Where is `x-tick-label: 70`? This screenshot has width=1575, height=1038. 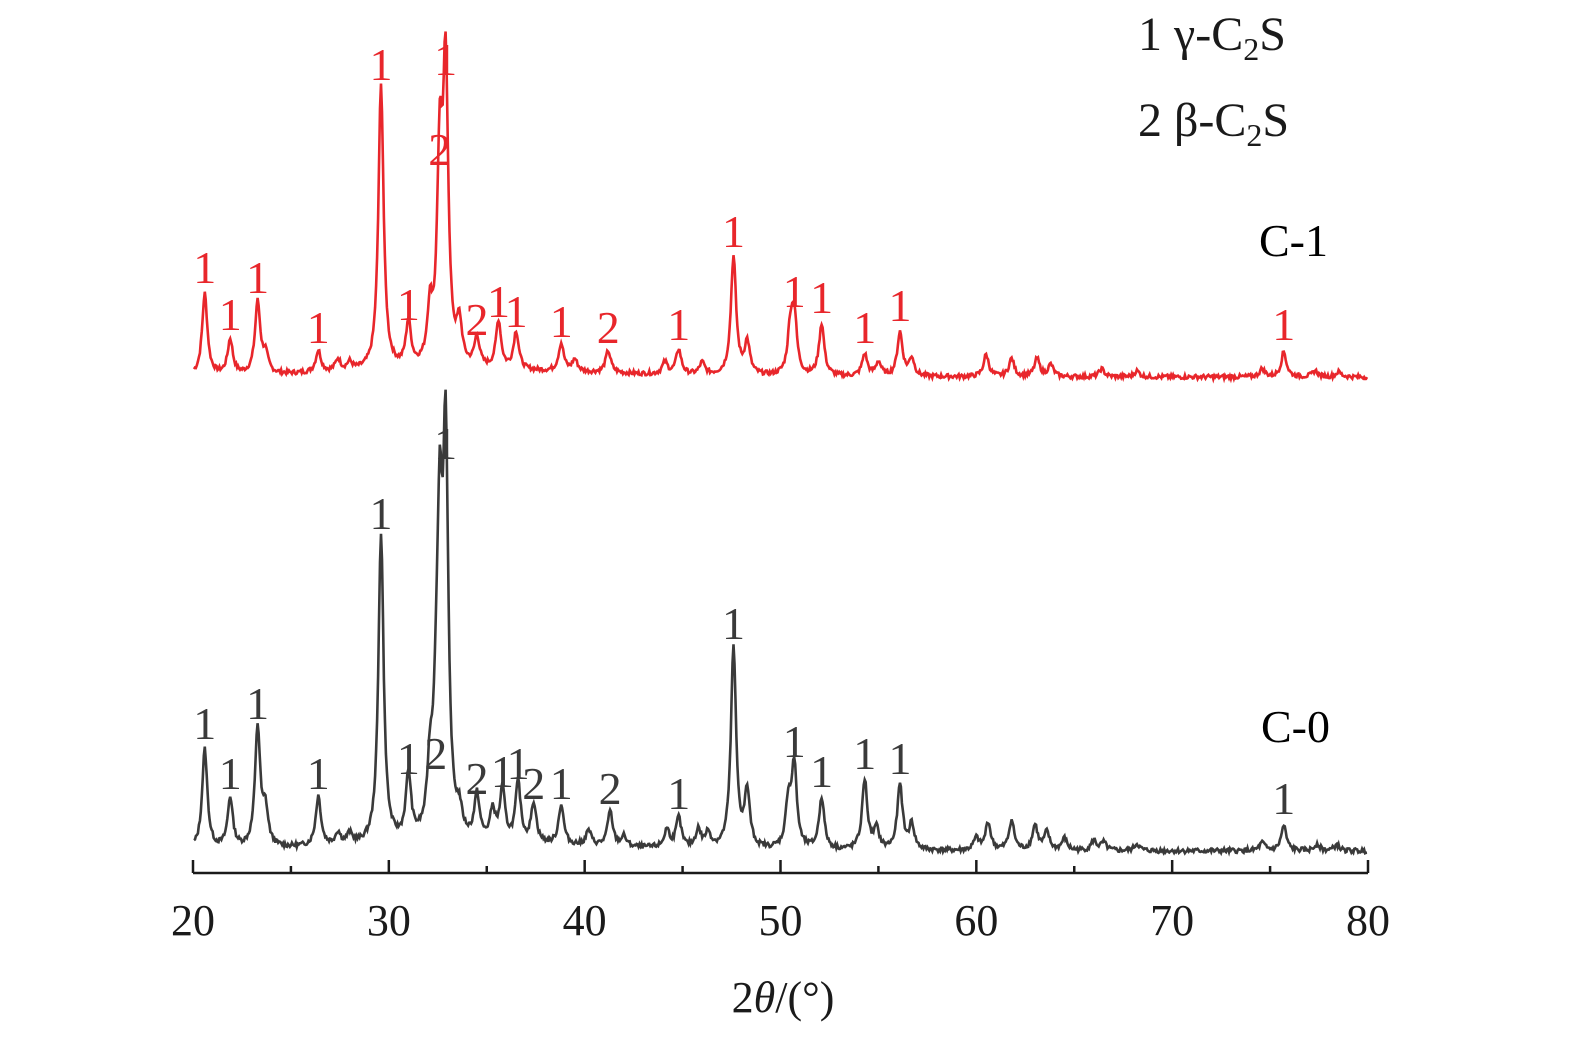
x-tick-label: 70 is located at coordinates (1172, 920).